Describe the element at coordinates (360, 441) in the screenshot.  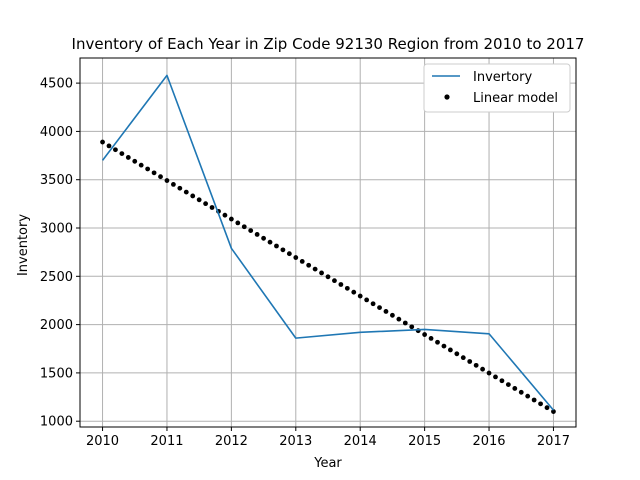
I see `x-tick-label: 2014` at that location.